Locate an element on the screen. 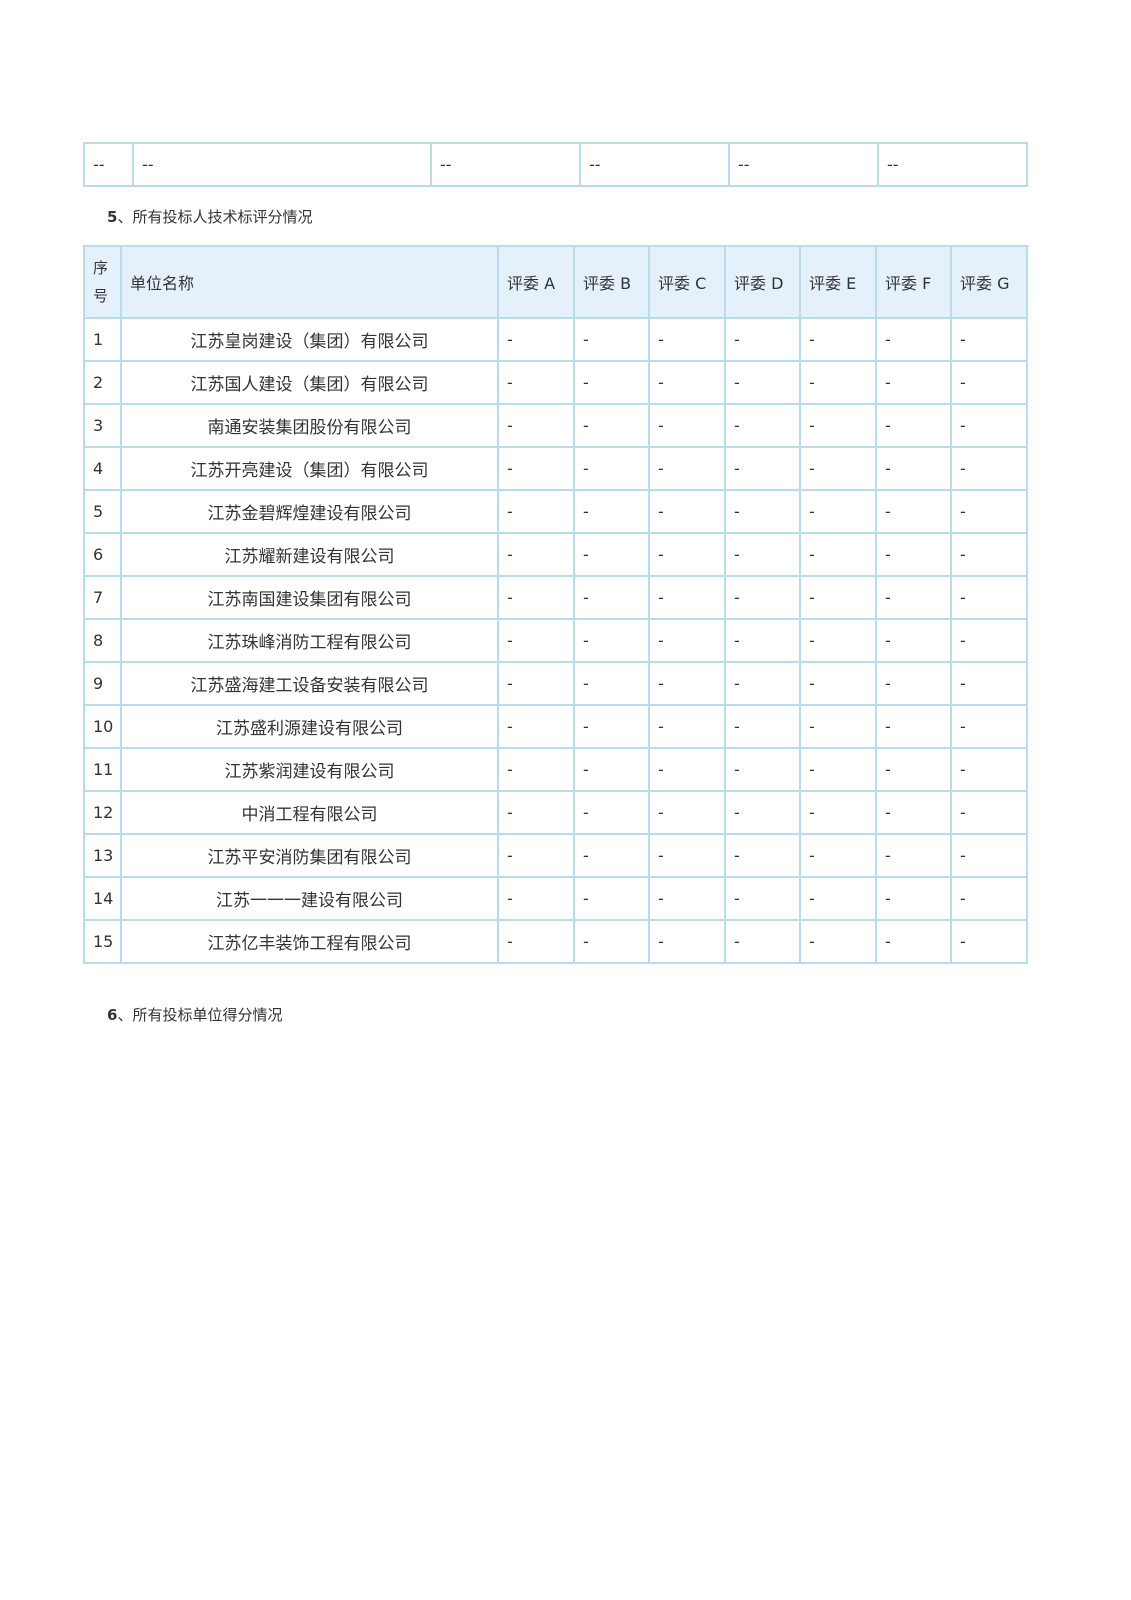 The width and height of the screenshot is (1131, 1600). table-row: 3 南通安装集团股份有限公司 - - - - - - - is located at coordinates (555, 425).